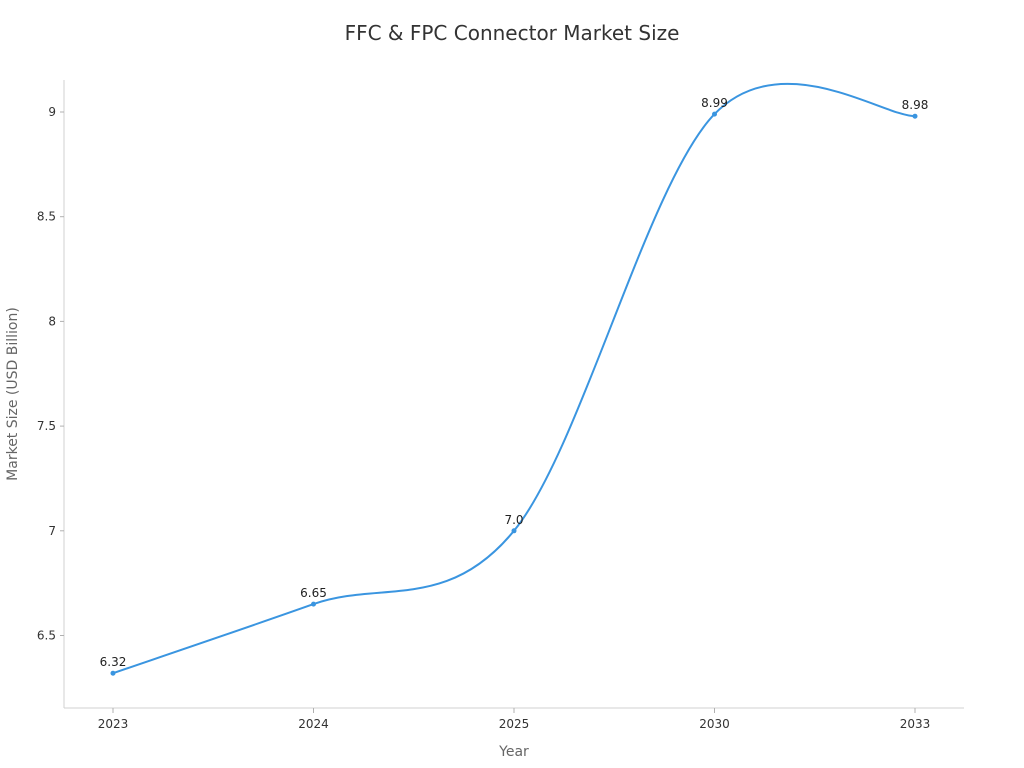 The image size is (1024, 768). Describe the element at coordinates (915, 724) in the screenshot. I see `x-tick-label: 2033` at that location.